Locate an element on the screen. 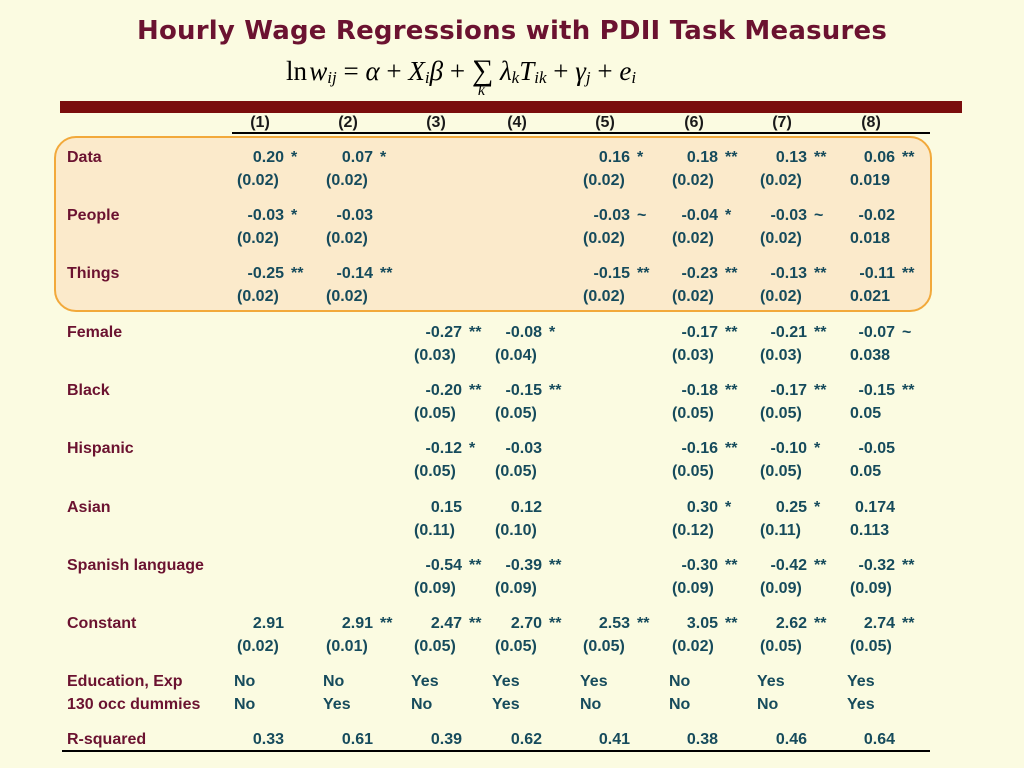 This screenshot has height=768, width=1024. row-label: Female is located at coordinates (95, 332).